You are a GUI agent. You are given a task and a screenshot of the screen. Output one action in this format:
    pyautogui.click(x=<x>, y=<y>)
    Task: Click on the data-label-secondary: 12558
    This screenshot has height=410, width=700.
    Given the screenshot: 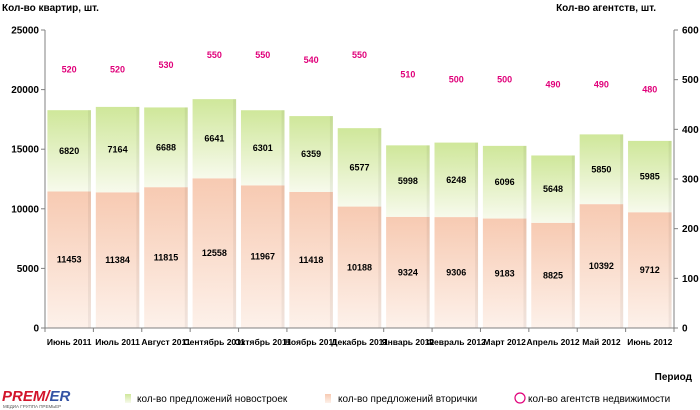 What is the action you would take?
    pyautogui.click(x=214, y=253)
    